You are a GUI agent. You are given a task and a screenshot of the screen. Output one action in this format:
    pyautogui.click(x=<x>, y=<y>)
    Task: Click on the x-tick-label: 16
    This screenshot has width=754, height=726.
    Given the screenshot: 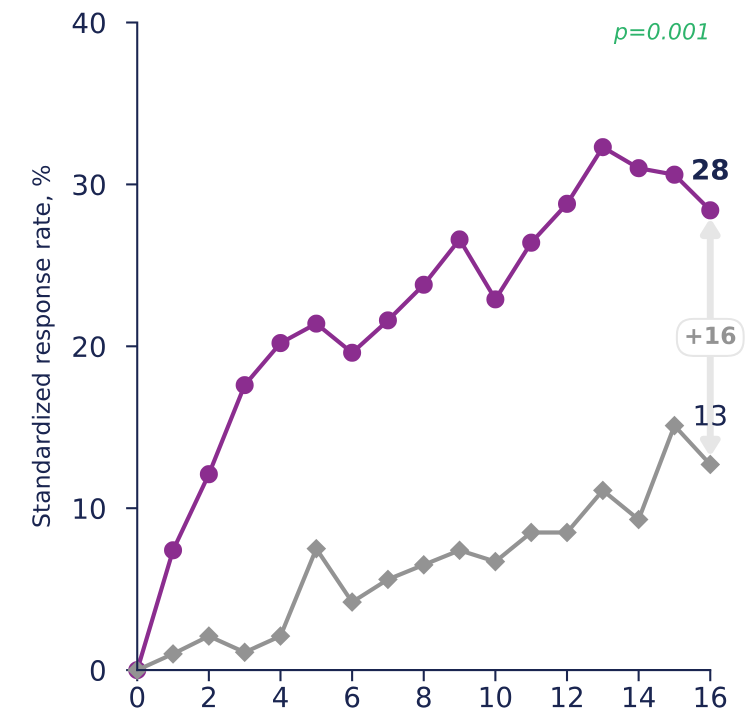 What is the action you would take?
    pyautogui.click(x=711, y=697)
    